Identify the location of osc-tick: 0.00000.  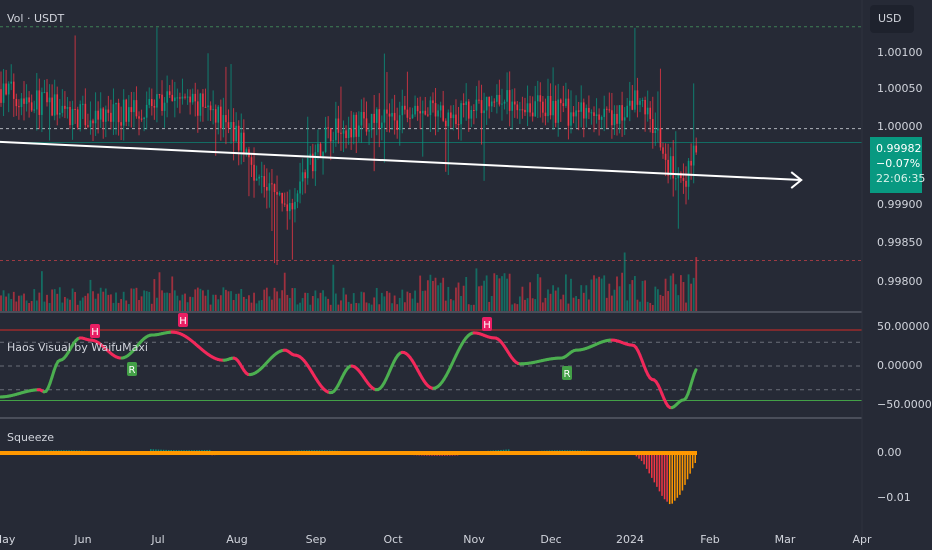
(900, 365).